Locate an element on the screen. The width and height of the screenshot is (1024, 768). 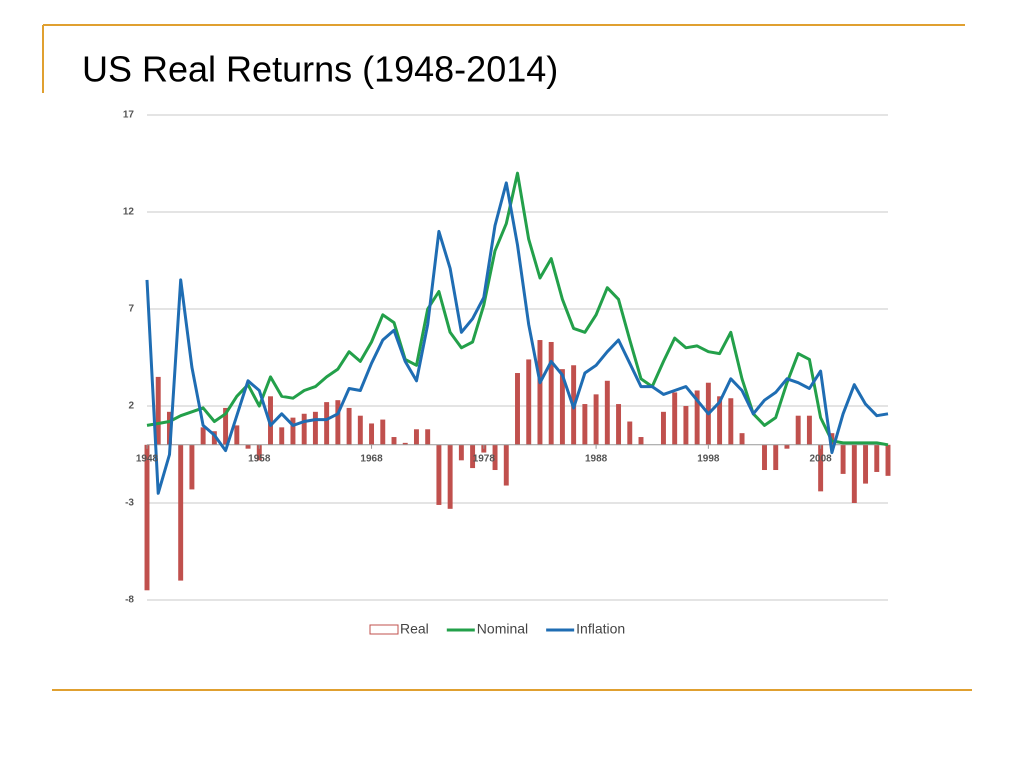
legend-label: Inflation is located at coordinates (600, 629).